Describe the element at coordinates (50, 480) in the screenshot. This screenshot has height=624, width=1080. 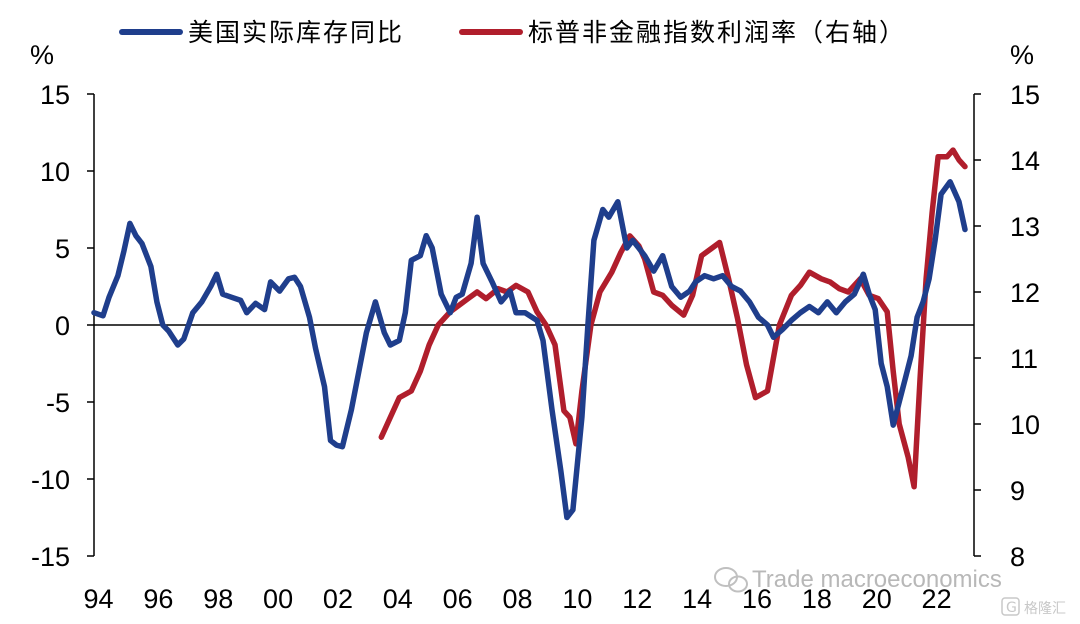
I see `left-tick-label: -10` at that location.